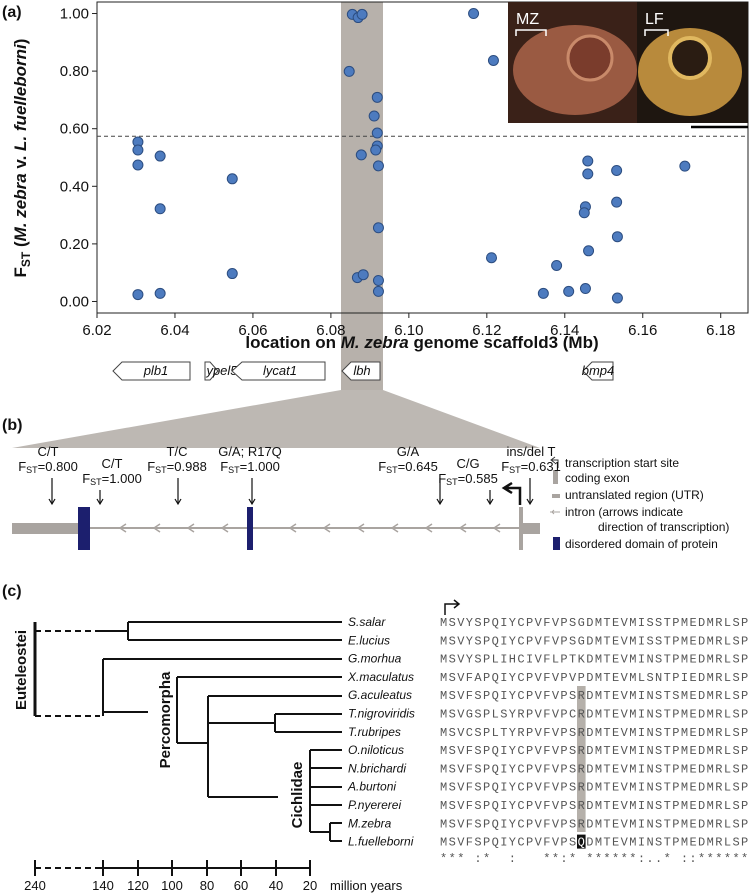 This screenshot has width=756, height=896. What do you see at coordinates (624, 512) in the screenshot?
I see `legend-label: intron (arrows indicate` at bounding box center [624, 512].